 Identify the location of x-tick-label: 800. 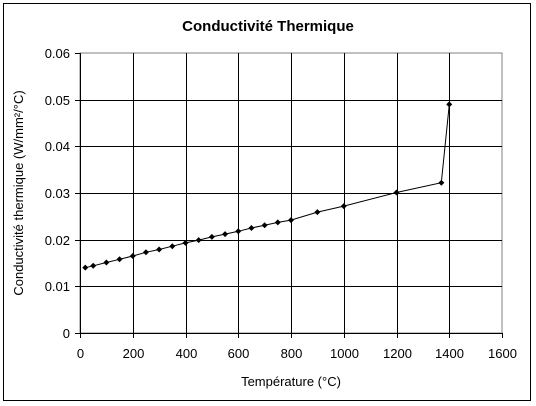
(292, 353).